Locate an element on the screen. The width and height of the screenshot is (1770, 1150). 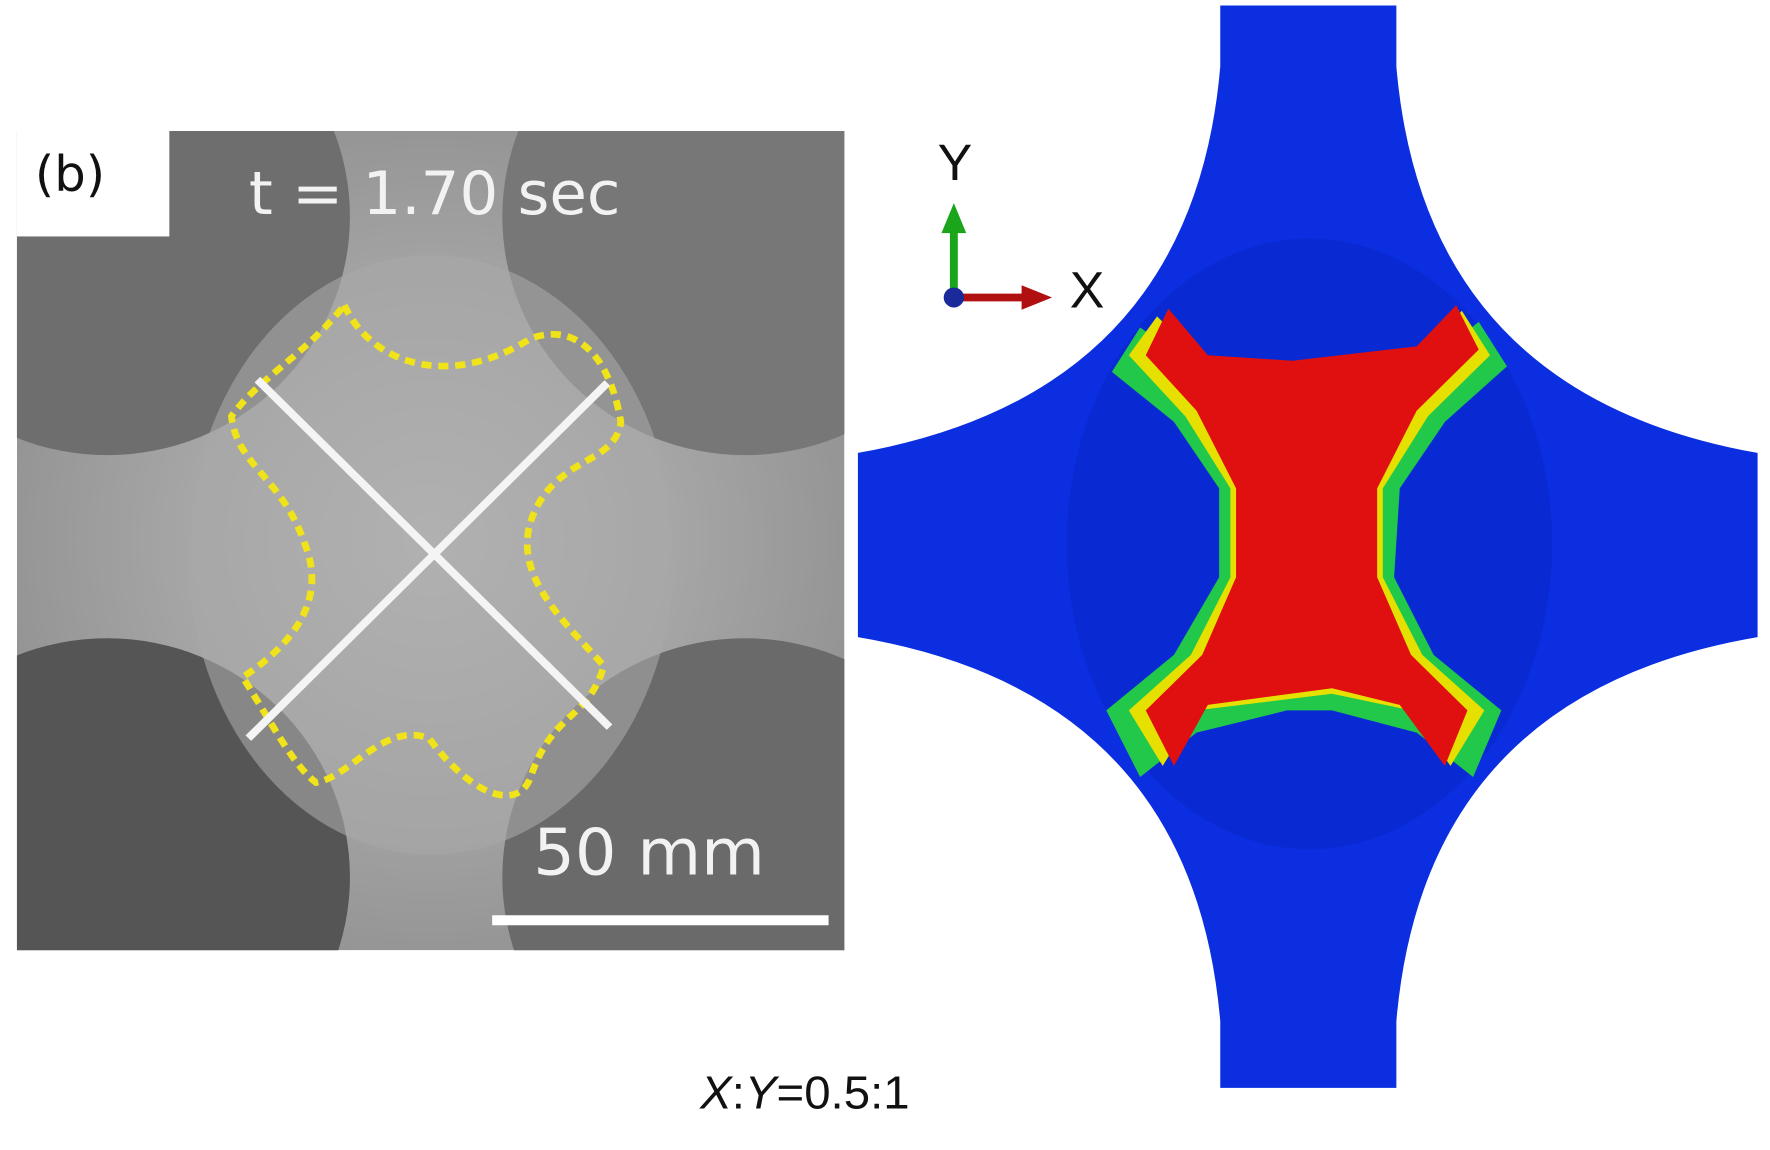
axis-x-label: X is located at coordinates (1087, 290).